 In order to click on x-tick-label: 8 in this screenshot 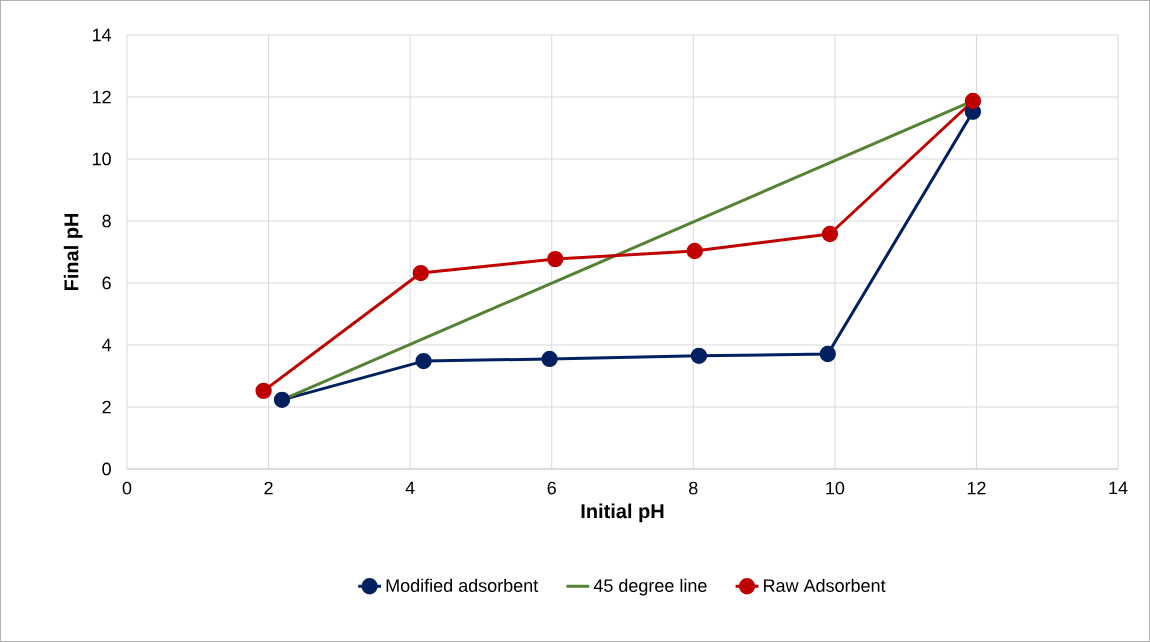, I will do `click(693, 488)`.